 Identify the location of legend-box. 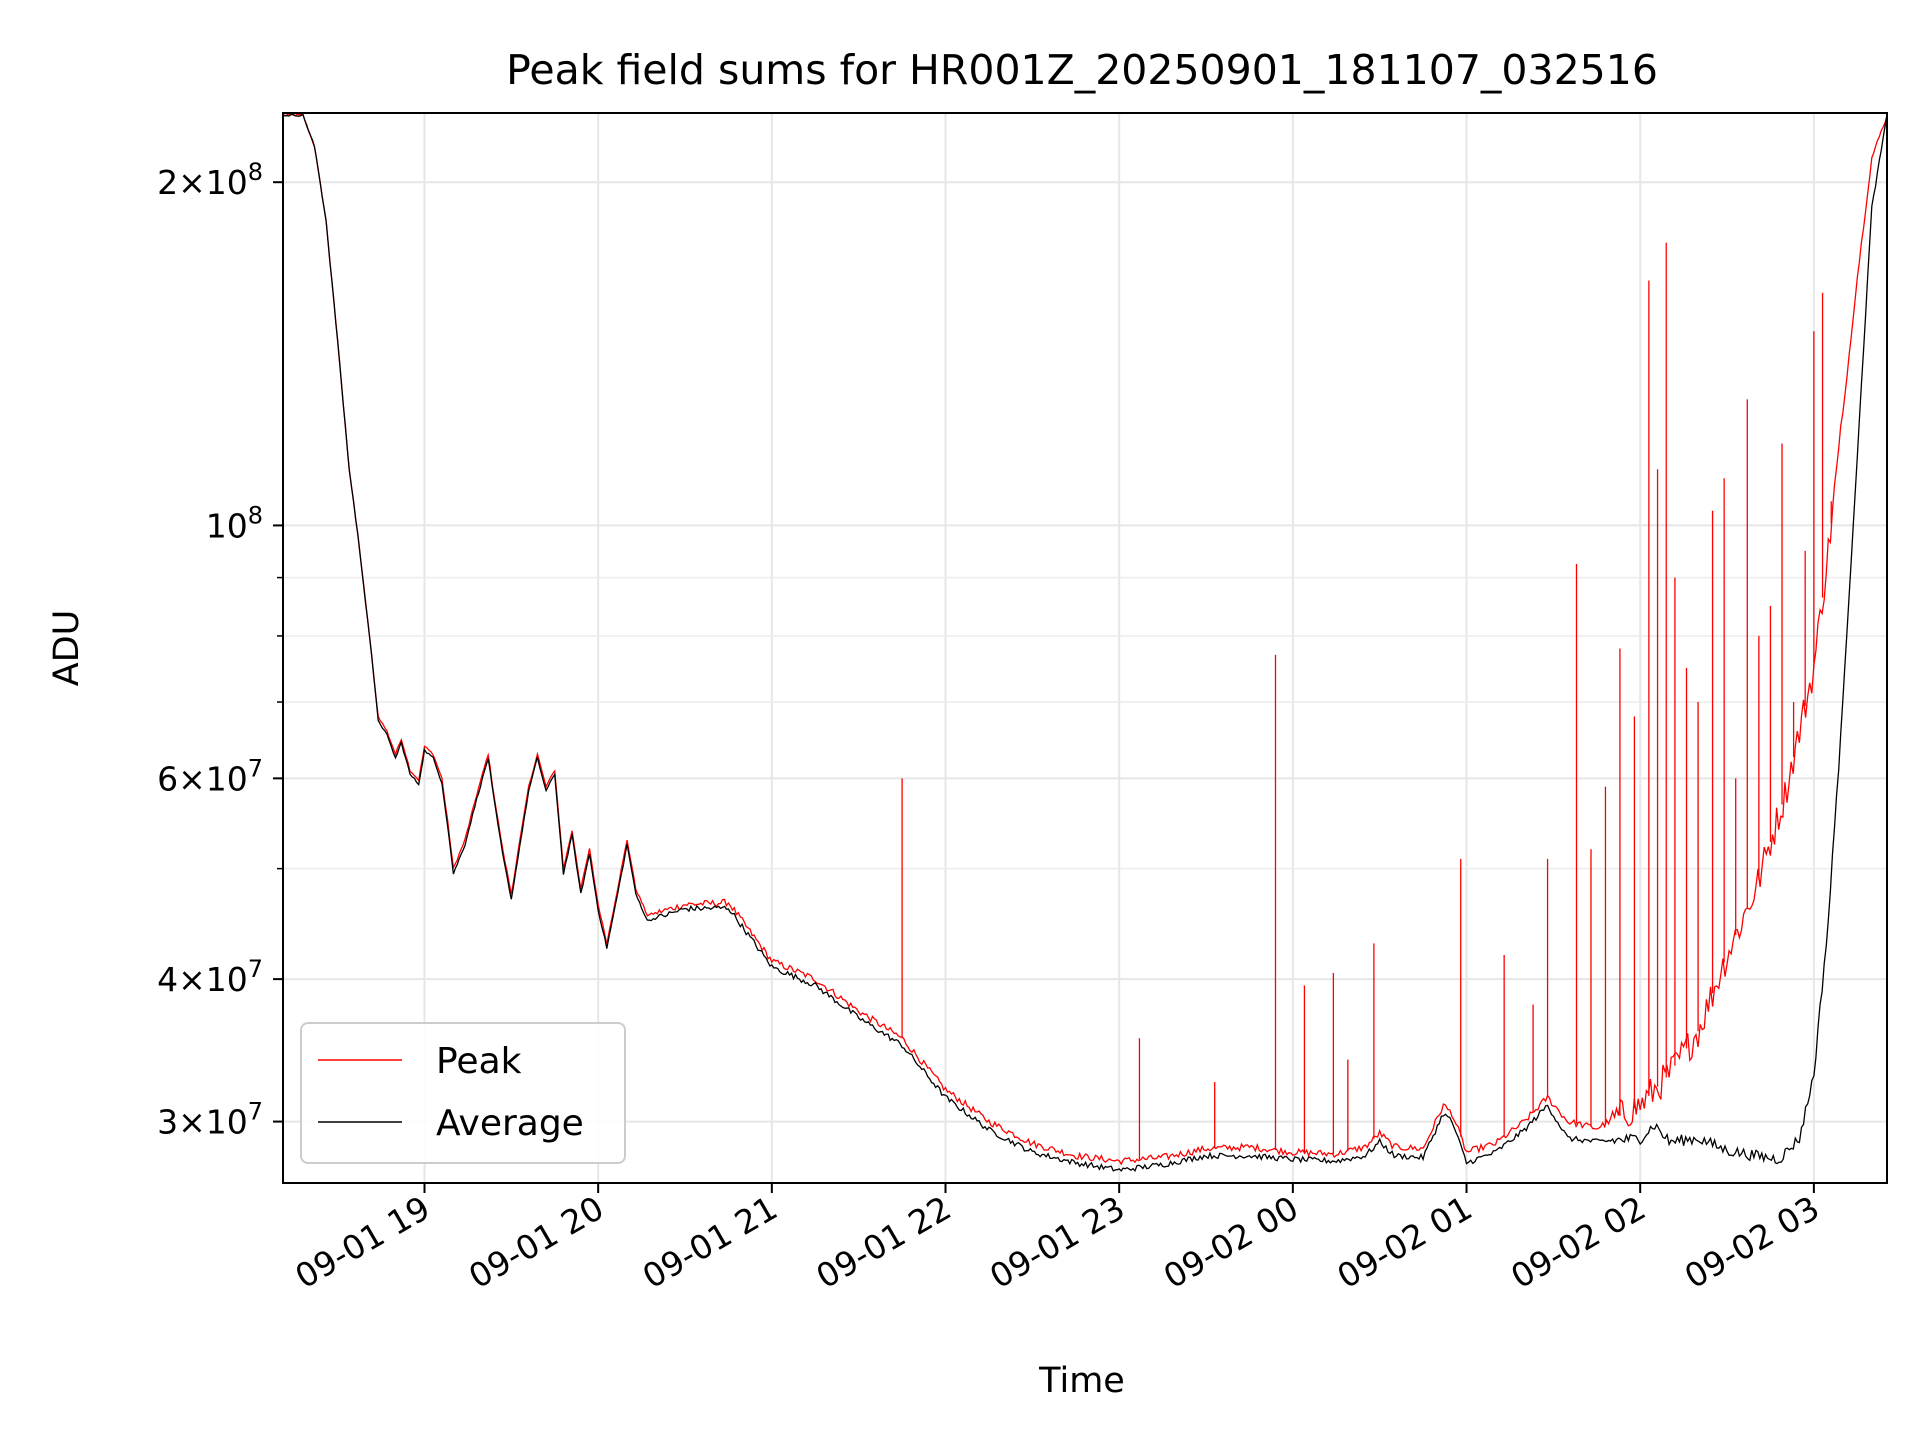
(463, 1093).